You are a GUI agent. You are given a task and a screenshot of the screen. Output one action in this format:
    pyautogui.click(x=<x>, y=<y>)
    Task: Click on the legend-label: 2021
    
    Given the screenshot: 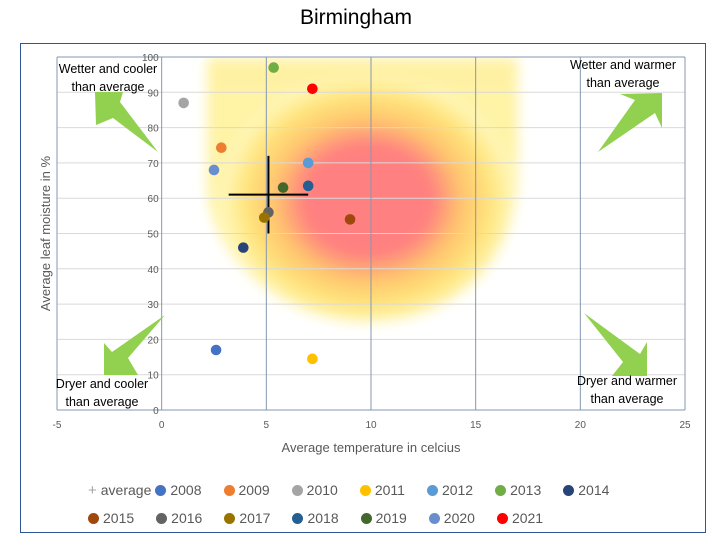 What is the action you would take?
    pyautogui.click(x=527, y=518)
    